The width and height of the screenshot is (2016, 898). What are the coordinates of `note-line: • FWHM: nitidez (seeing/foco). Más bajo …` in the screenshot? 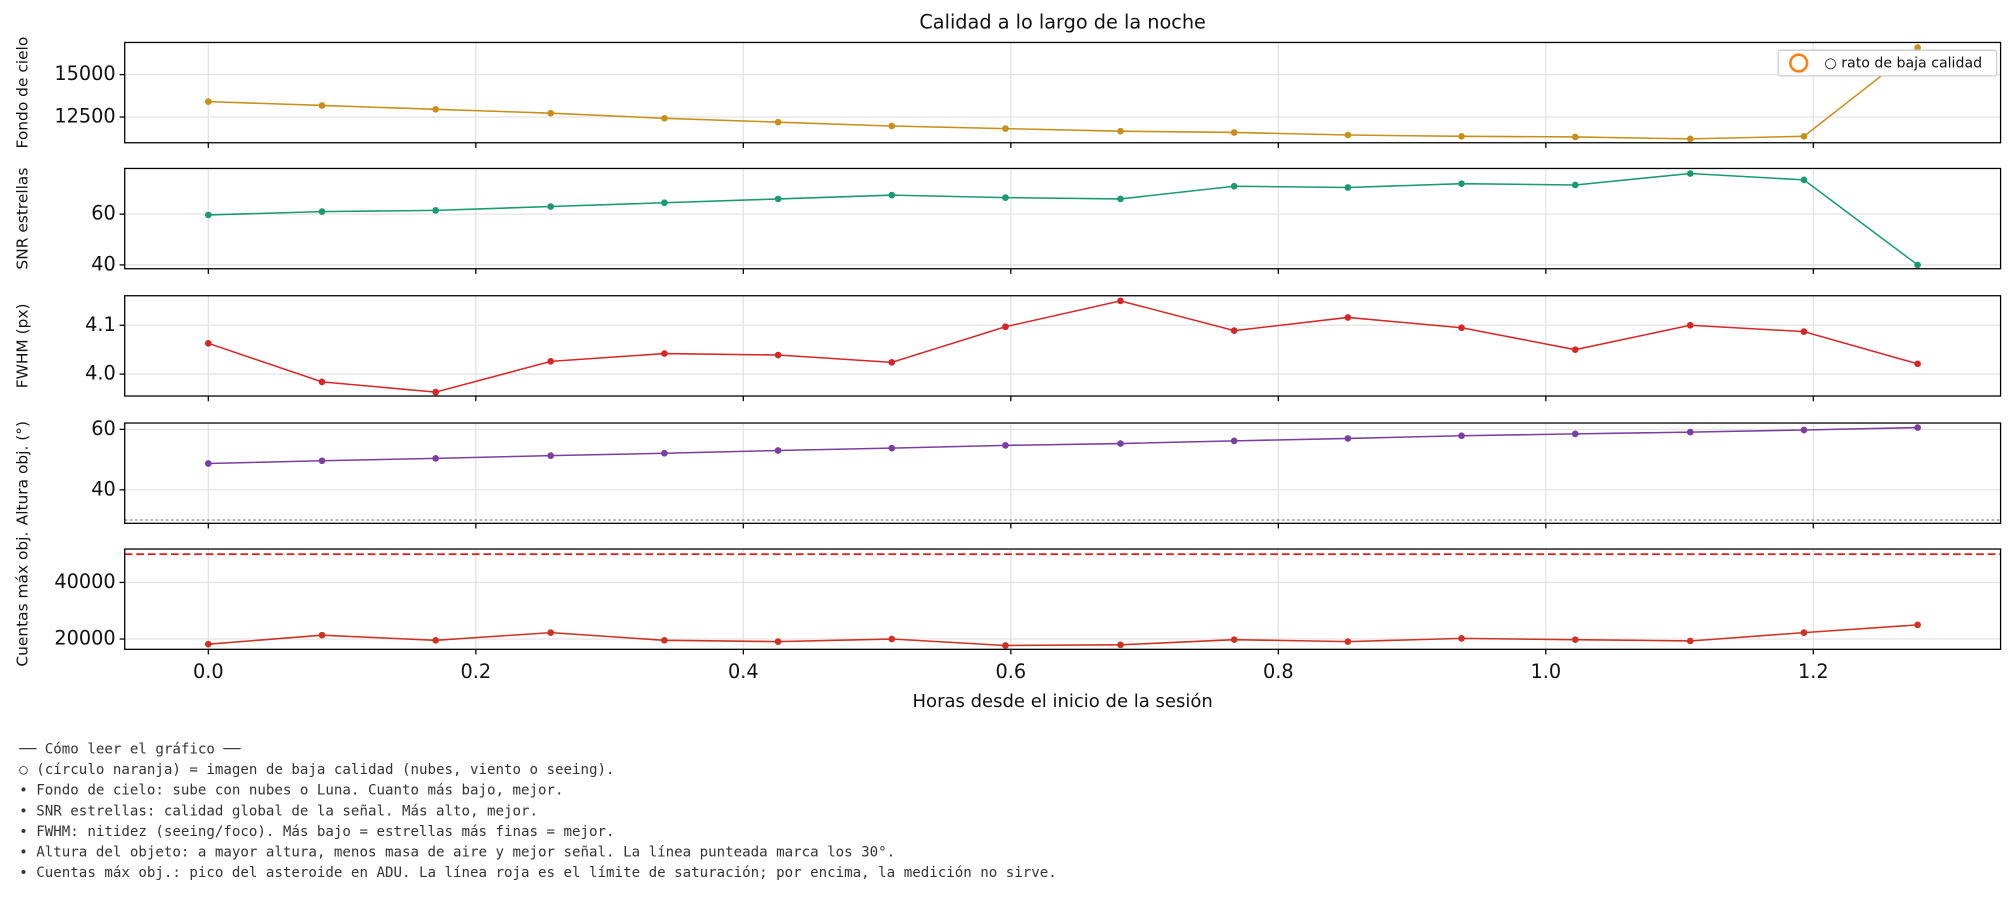 It's located at (316, 832).